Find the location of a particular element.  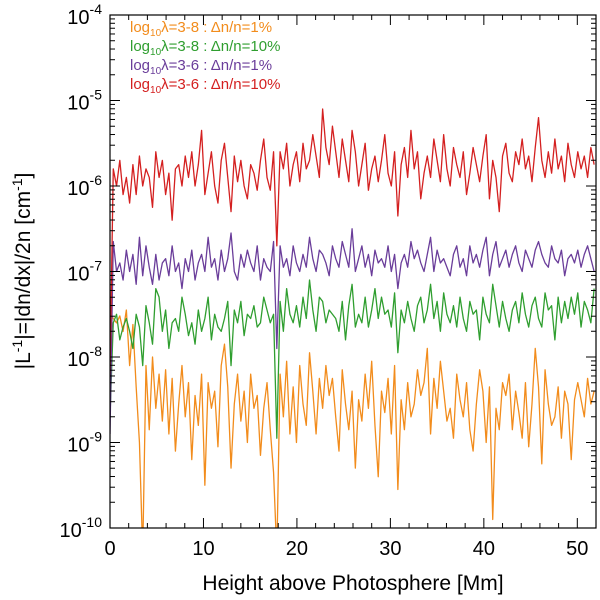

legend-entry-3: log10λ=3-6 : Δn/n=1% is located at coordinates (201, 67).